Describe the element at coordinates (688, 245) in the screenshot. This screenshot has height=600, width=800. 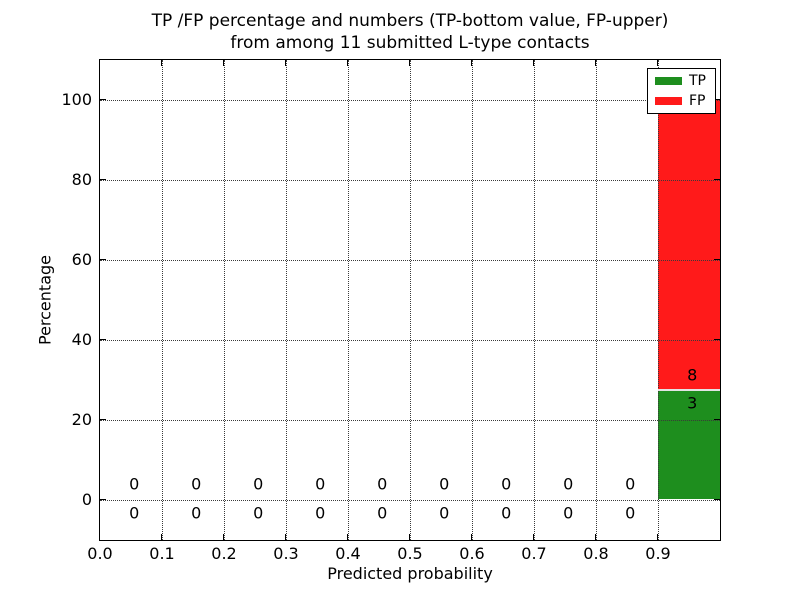
I see `bar-segment-fp` at that location.